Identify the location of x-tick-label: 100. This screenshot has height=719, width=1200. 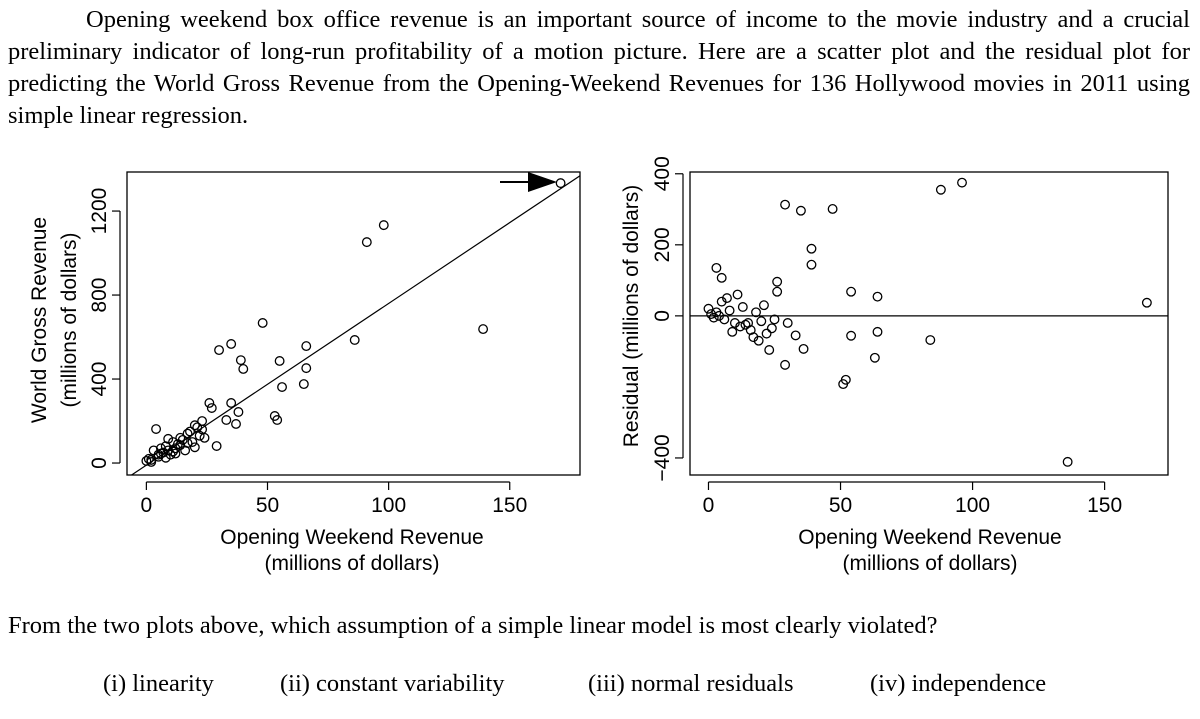
(388, 505).